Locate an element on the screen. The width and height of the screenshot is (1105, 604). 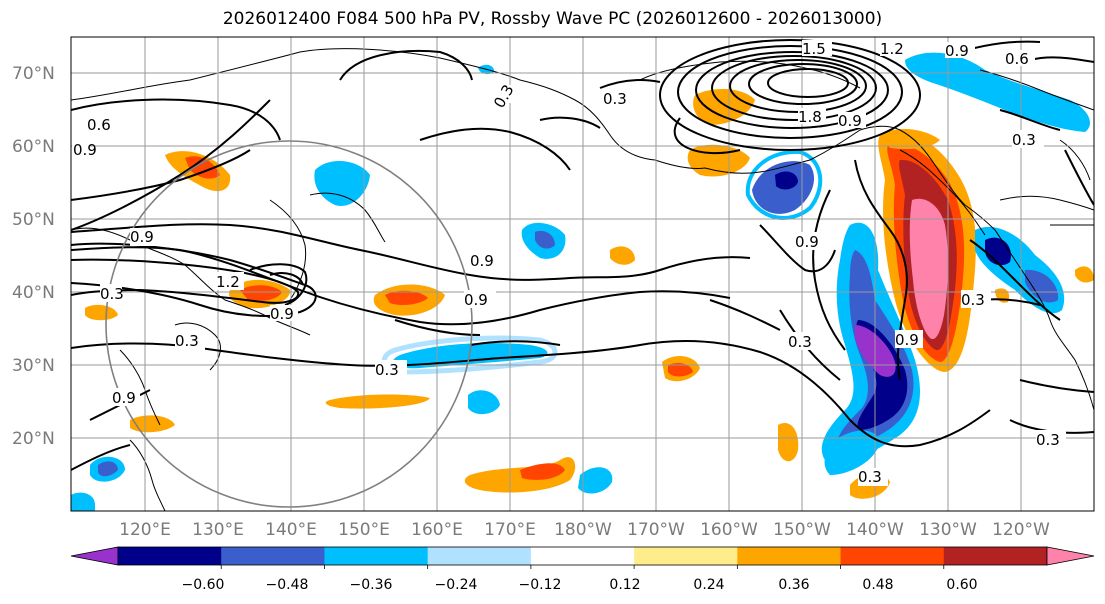
positive-anomaly-bering is located at coordinates (724, 106).